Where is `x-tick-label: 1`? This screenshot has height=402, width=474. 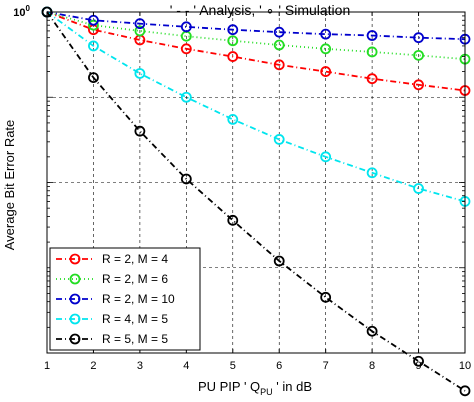 x-tick-label: 1 is located at coordinates (47, 366).